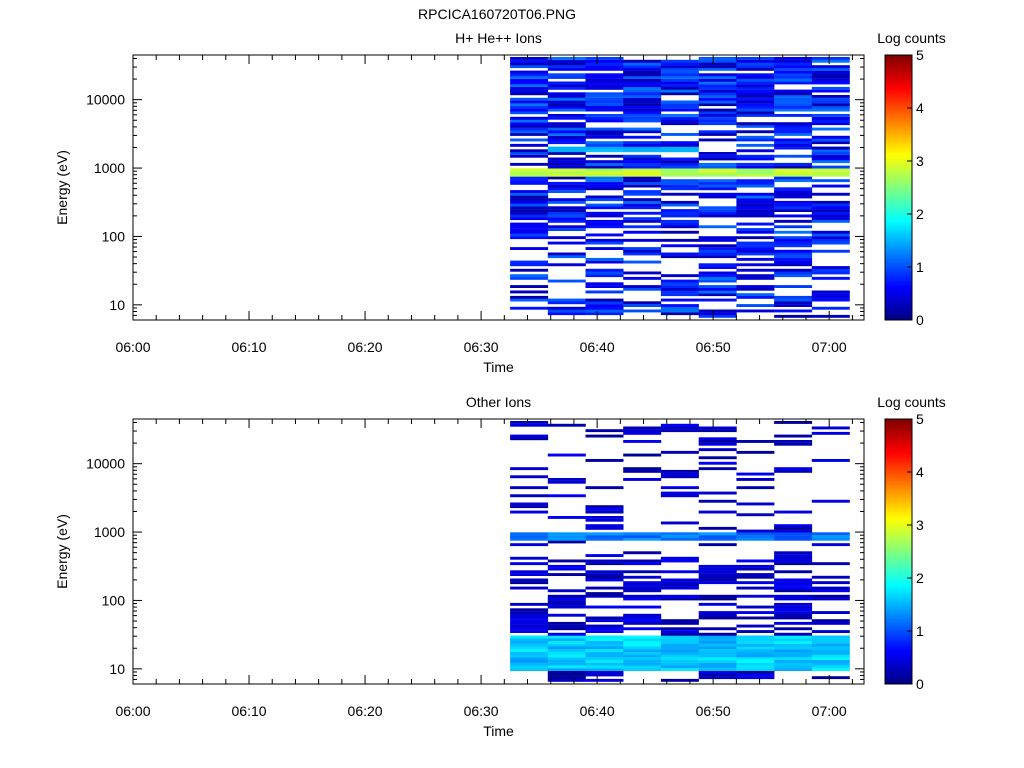 The width and height of the screenshot is (1024, 768). I want to click on colorbar-frame, so click(898, 187).